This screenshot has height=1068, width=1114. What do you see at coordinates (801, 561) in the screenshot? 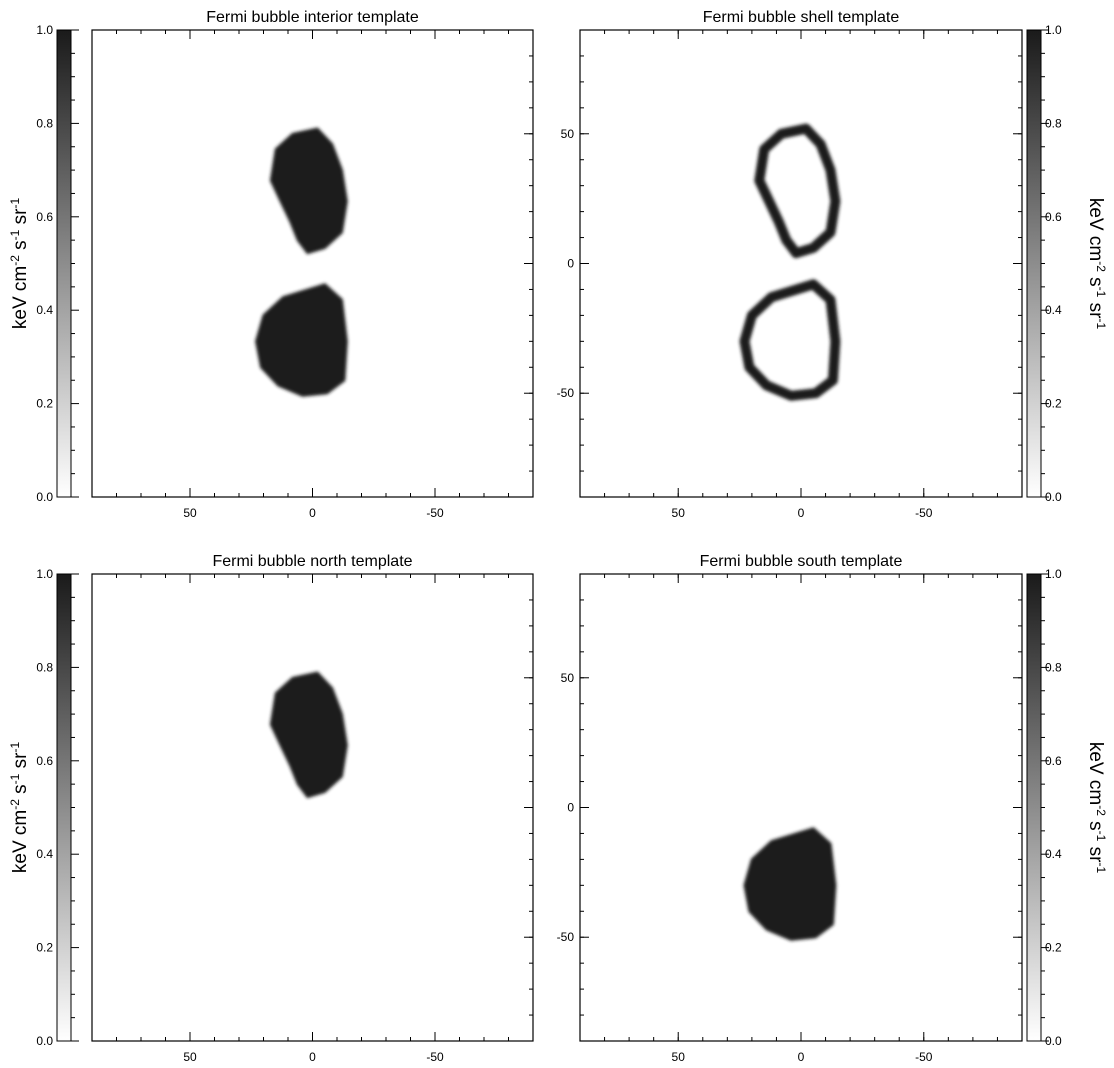
I see `panel-title: Fermi bubble south template` at bounding box center [801, 561].